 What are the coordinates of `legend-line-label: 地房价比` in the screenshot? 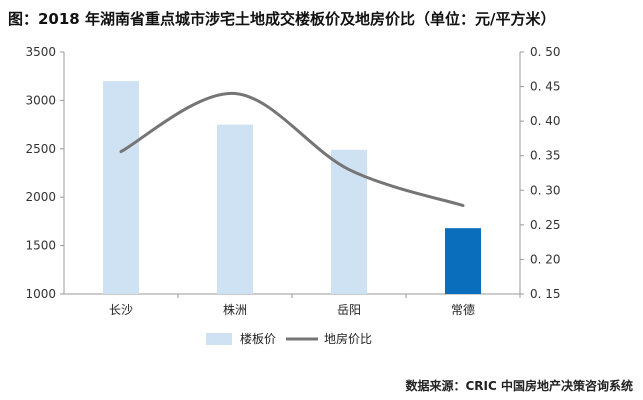 It's located at (348, 338).